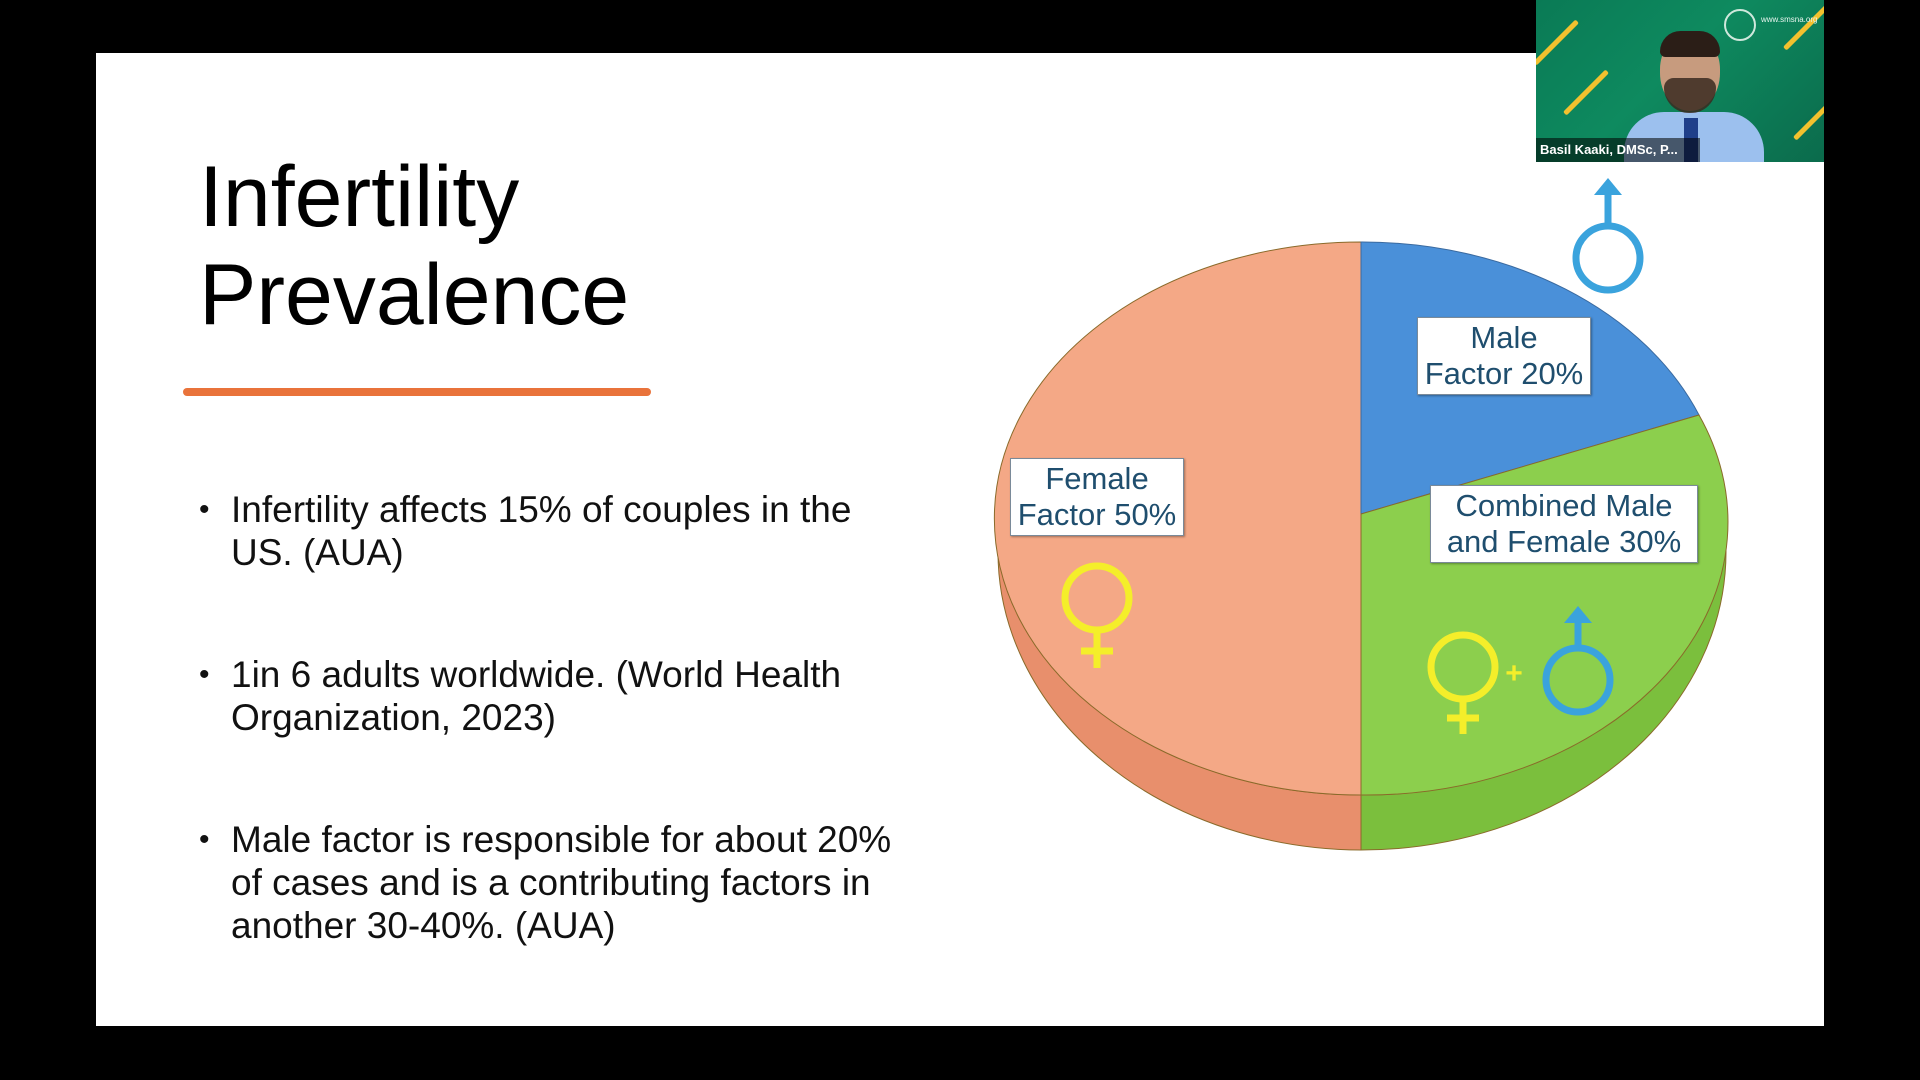 This screenshot has width=1920, height=1080. I want to click on pie-label-male-line-2: Factor 20%, so click(1504, 373).